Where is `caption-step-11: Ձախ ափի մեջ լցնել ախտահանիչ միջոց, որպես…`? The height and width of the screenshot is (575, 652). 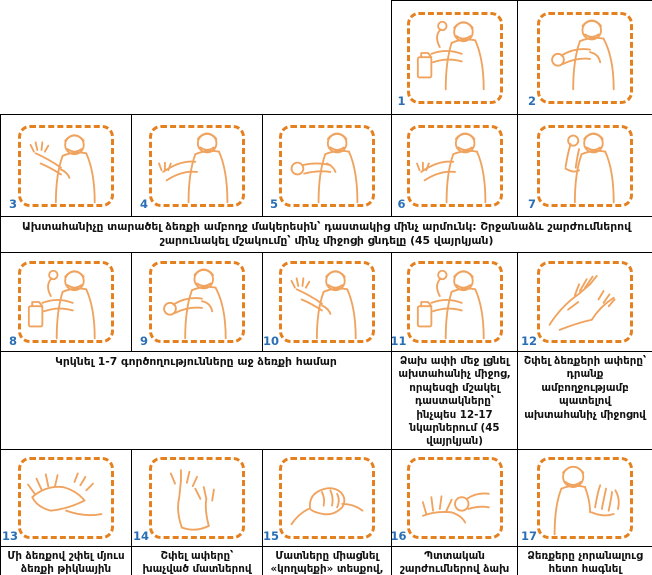 caption-step-11: Ձախ ափի մեջ լցնել ախտահանիչ միջոց, որպես… is located at coordinates (455, 400).